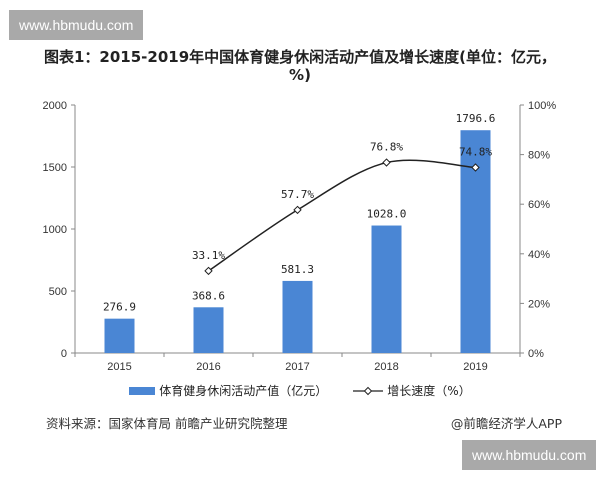 The width and height of the screenshot is (600, 480). Describe the element at coordinates (119, 367) in the screenshot. I see `x-tick-label: 2015` at that location.